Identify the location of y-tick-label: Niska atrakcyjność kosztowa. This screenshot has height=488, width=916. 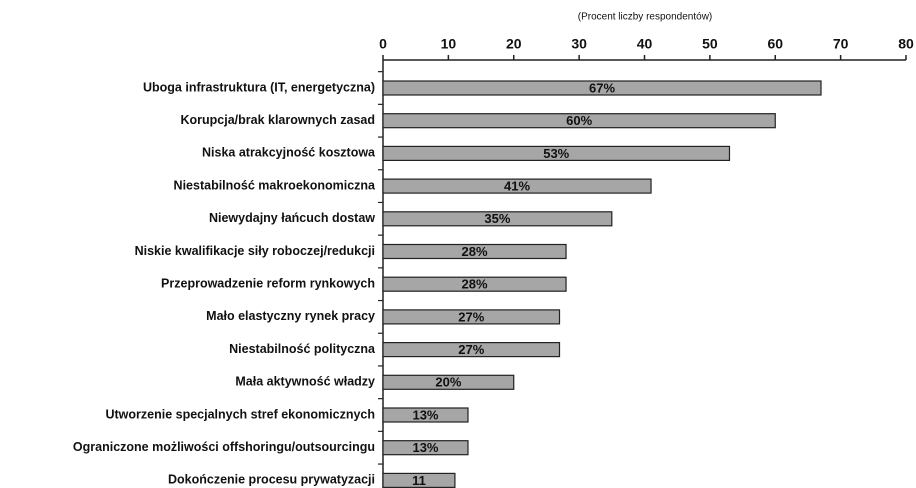
(289, 153).